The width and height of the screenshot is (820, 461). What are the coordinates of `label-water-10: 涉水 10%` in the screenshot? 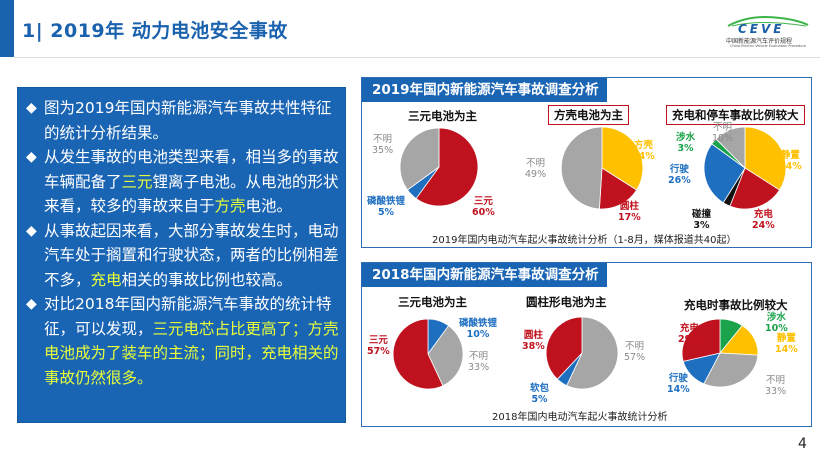 It's located at (776, 323).